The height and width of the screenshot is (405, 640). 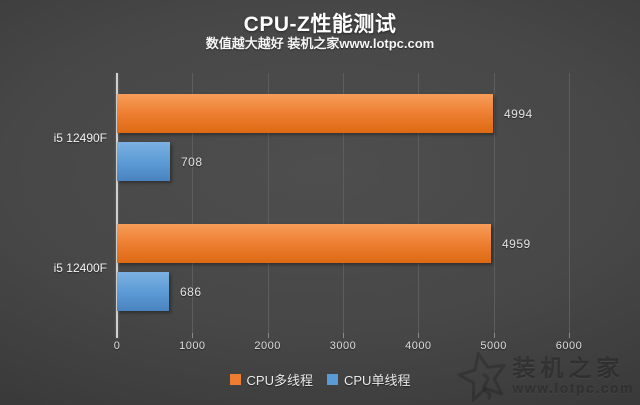 What do you see at coordinates (192, 161) in the screenshot?
I see `value-label-CPU单线程-i5 12490F: 708` at bounding box center [192, 161].